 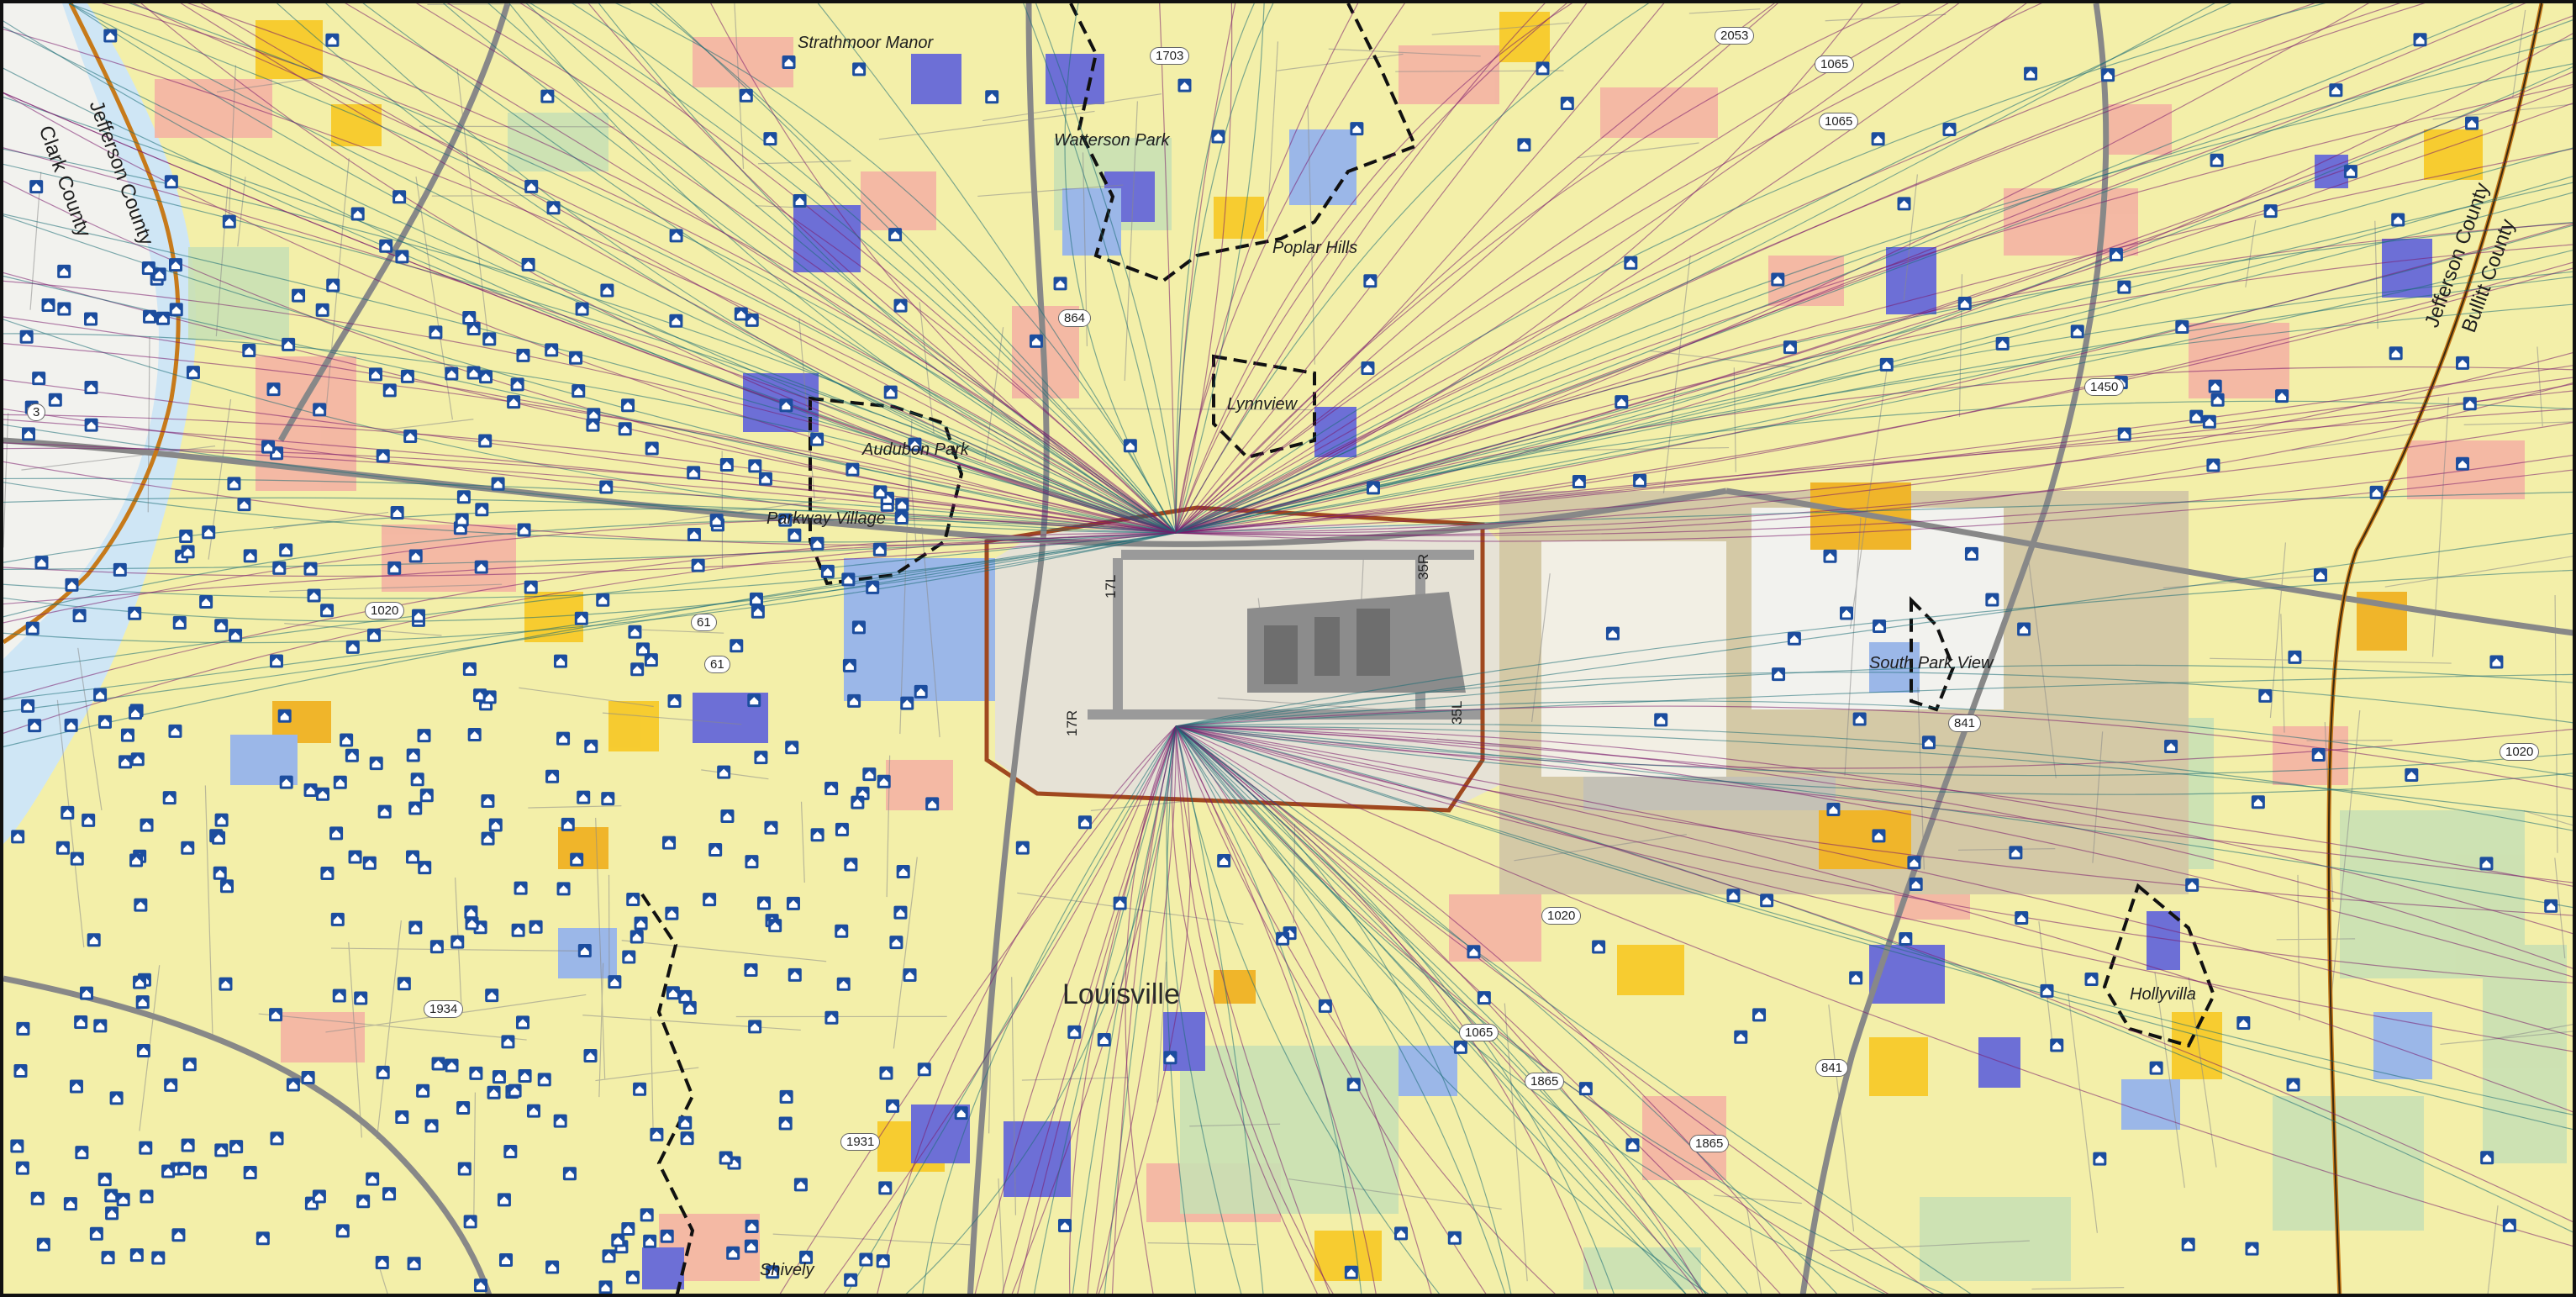 What do you see at coordinates (866, 43) in the screenshot?
I see `place-strathmoor-manor: Strathmoor Manor` at bounding box center [866, 43].